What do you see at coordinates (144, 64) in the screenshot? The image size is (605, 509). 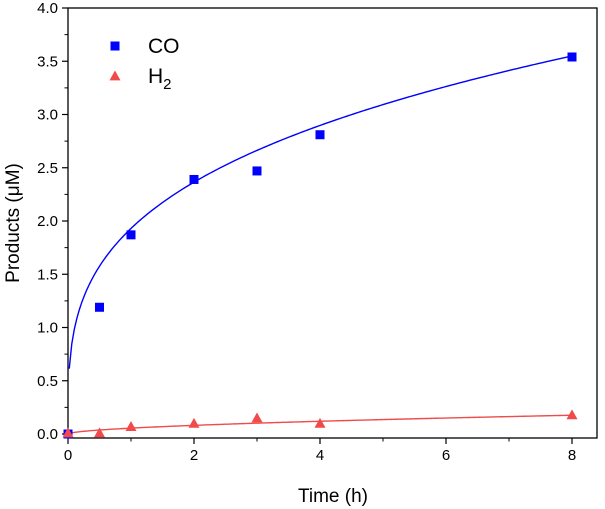 I see `legend: CO H2` at bounding box center [144, 64].